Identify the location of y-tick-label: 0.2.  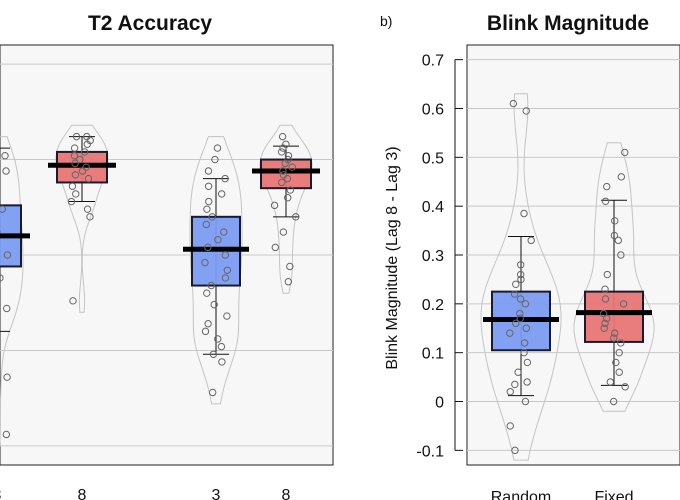
(433, 305).